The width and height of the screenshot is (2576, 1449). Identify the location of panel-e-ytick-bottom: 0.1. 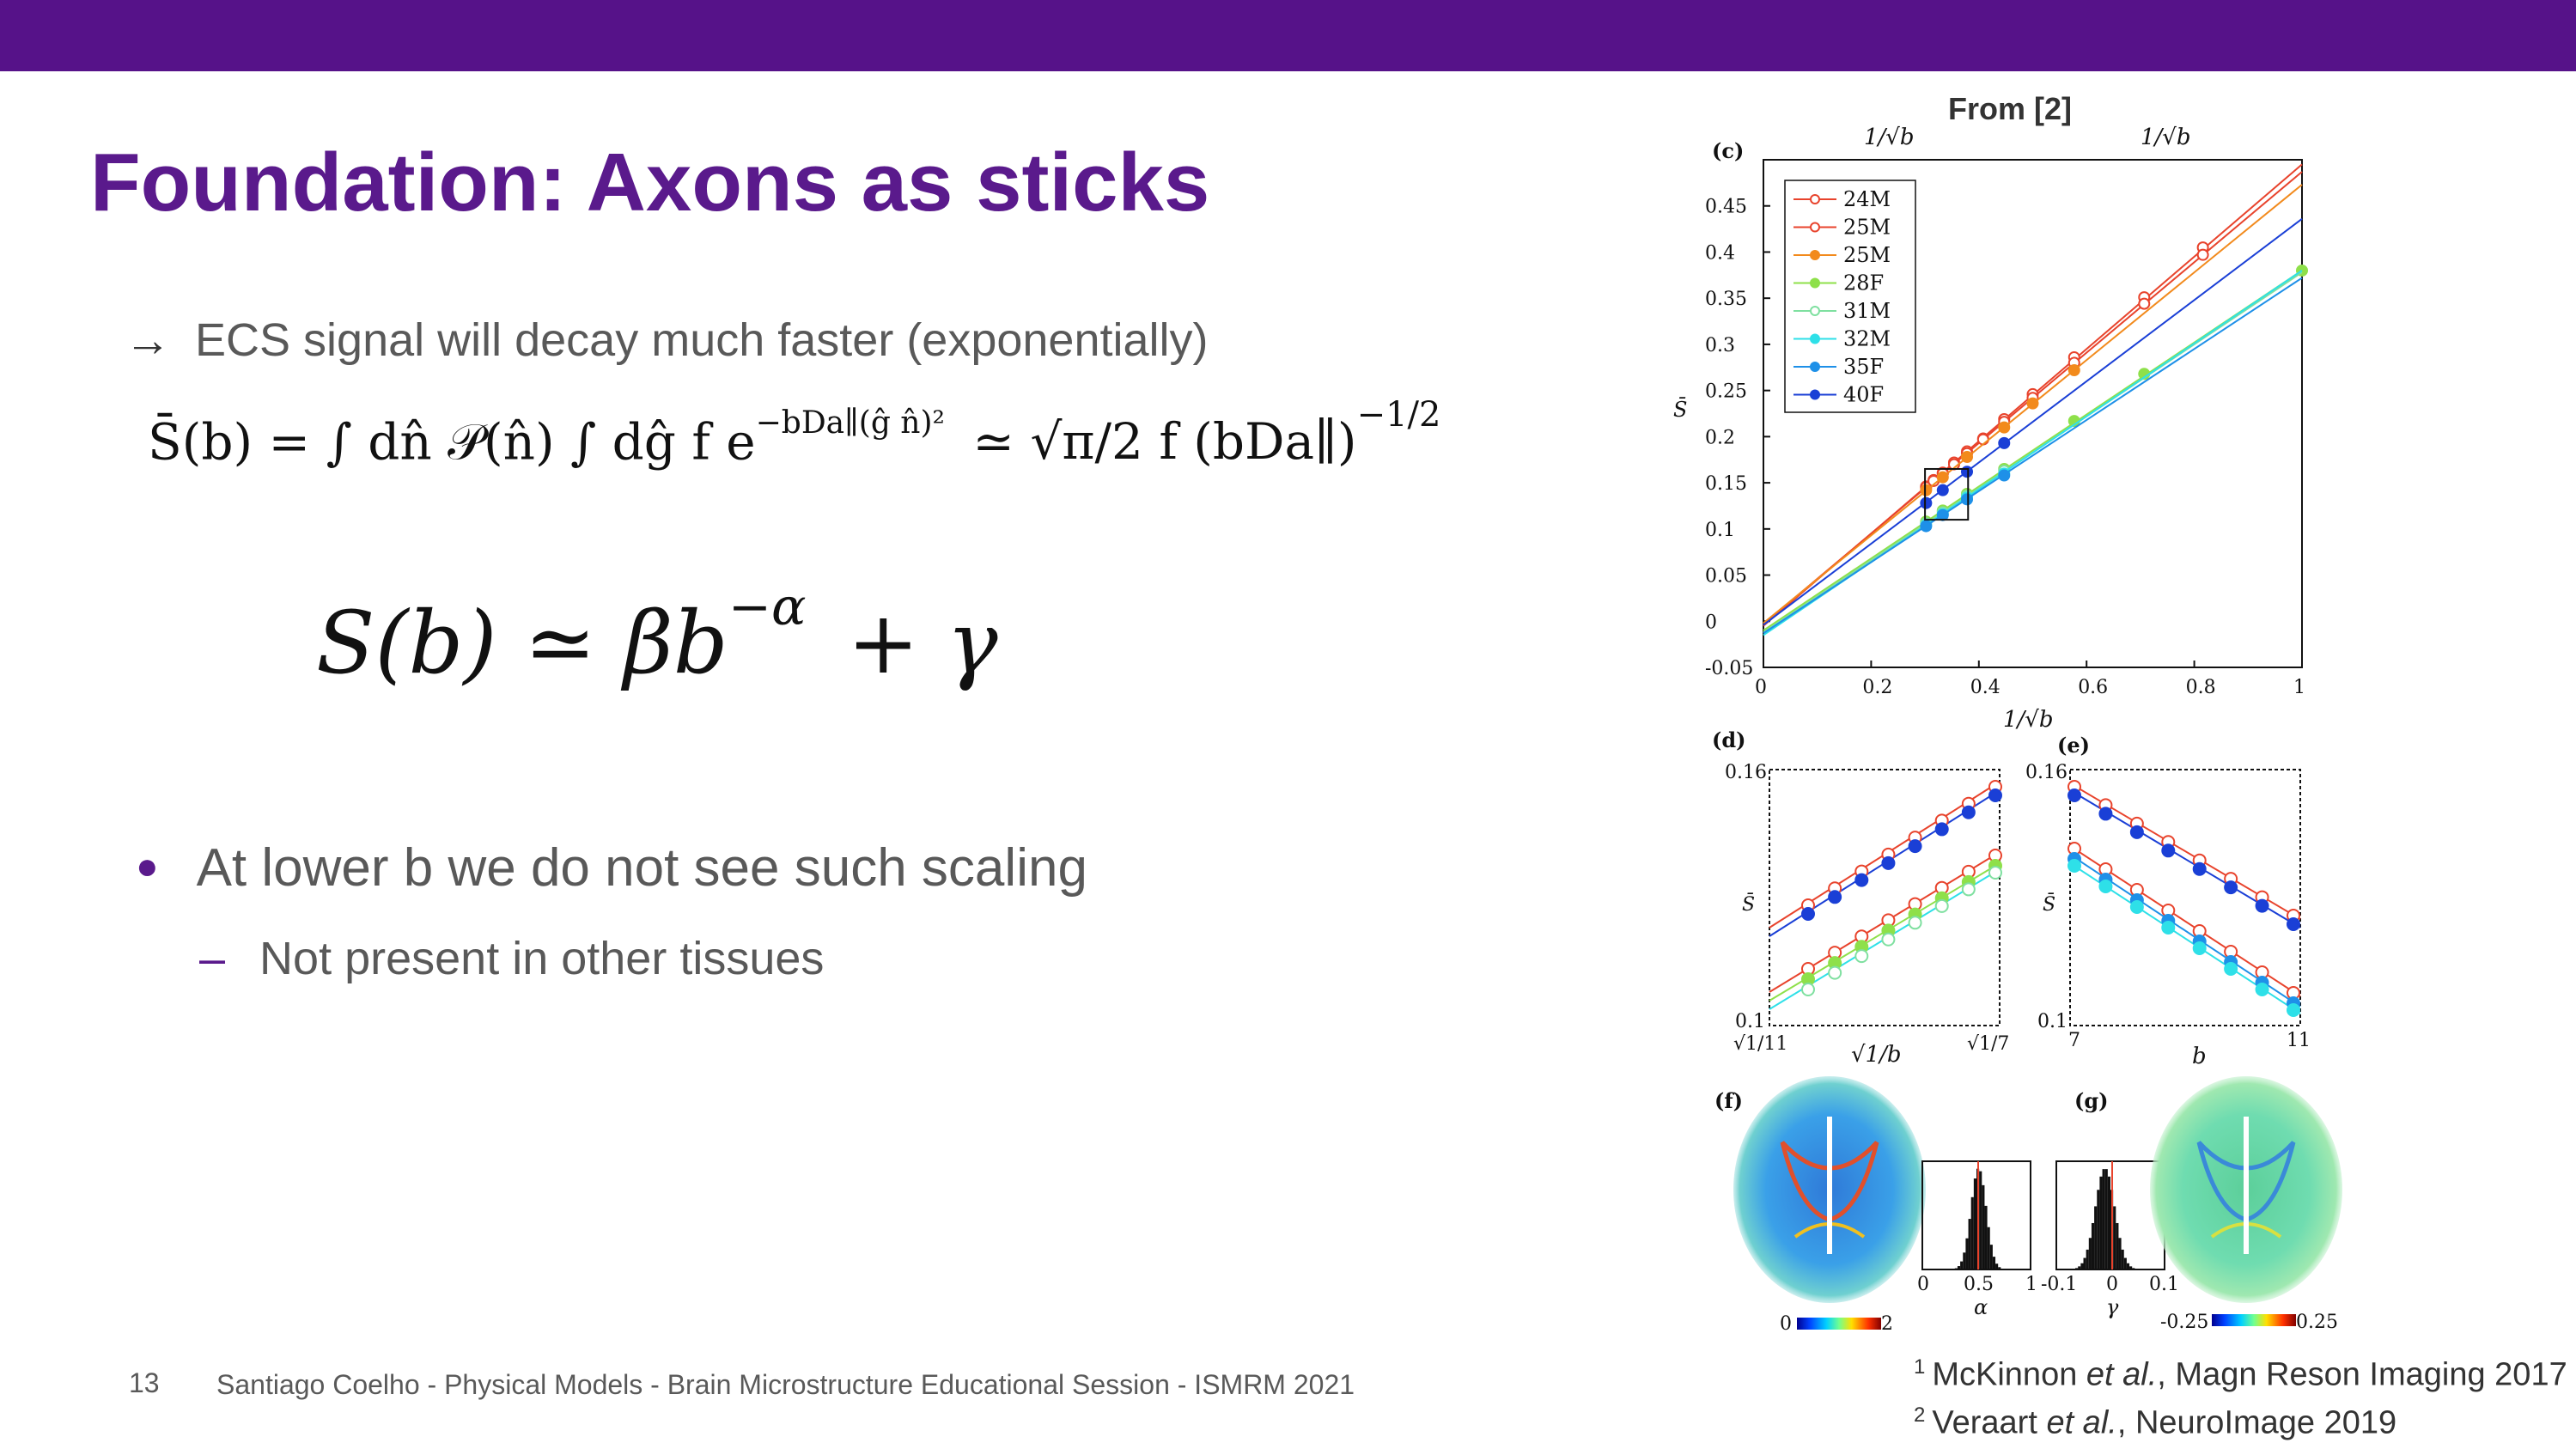
(2052, 1021).